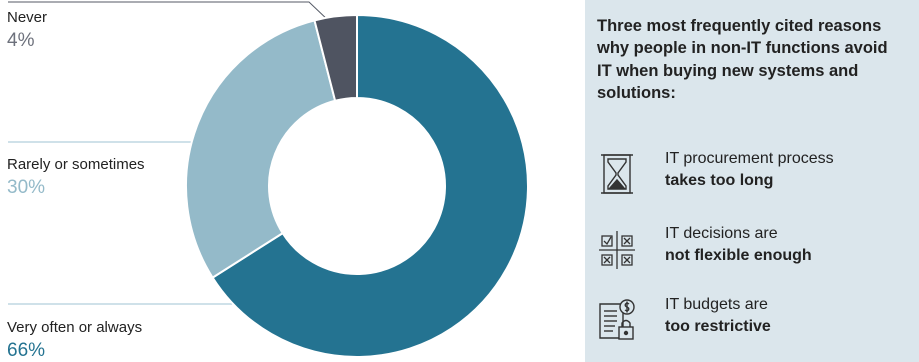 The image size is (919, 362). Describe the element at coordinates (21, 40) in the screenshot. I see `slice-percent-never: 4%` at that location.